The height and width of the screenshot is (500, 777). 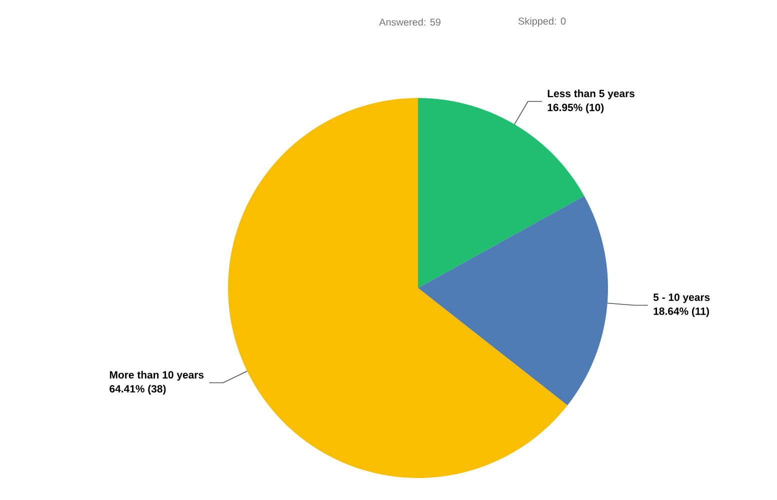 I want to click on data-label: 18.64% (11), so click(x=681, y=312).